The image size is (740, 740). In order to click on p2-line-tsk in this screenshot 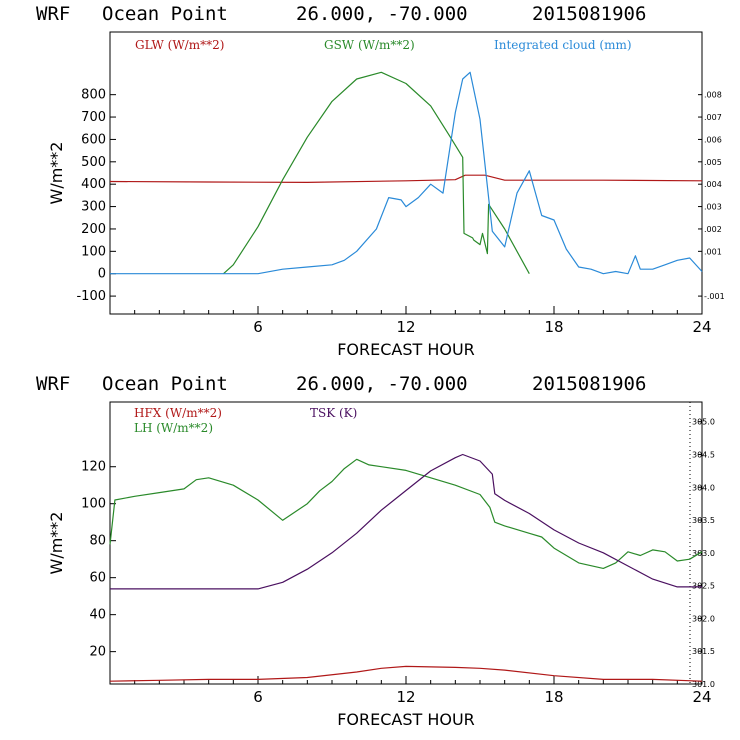, I will do `click(406, 521)`.